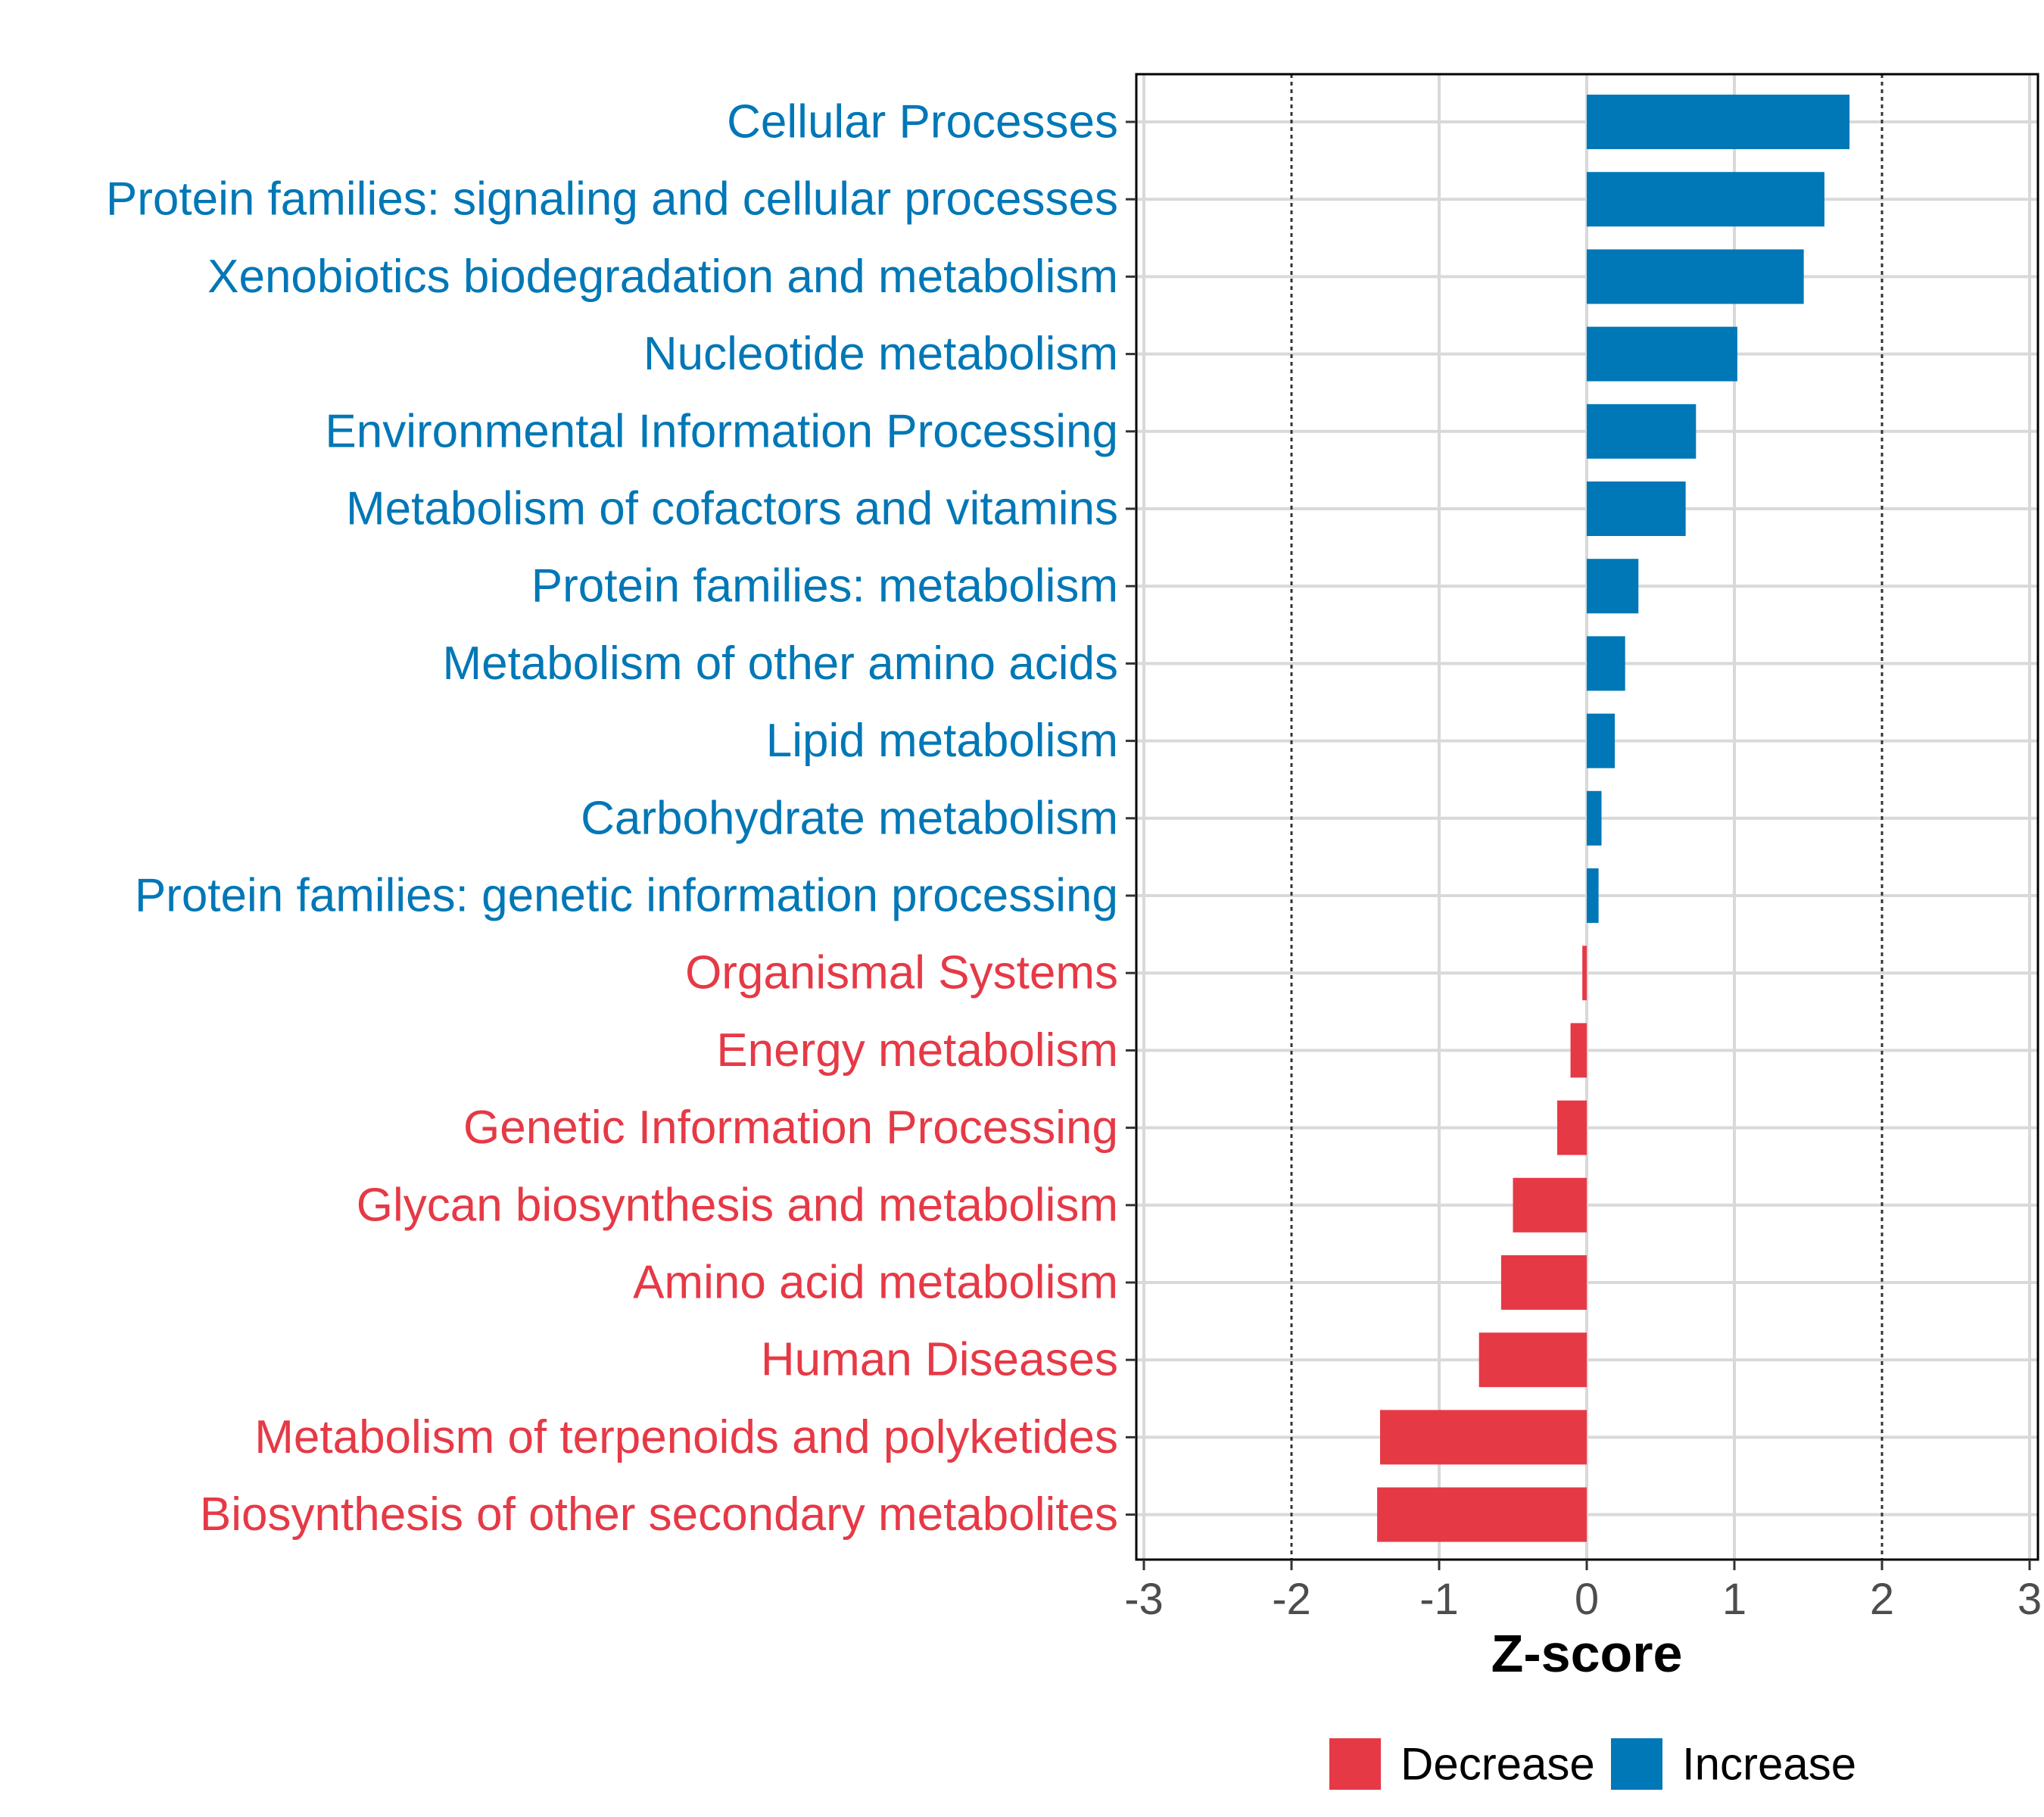 This screenshot has width=2044, height=1817. What do you see at coordinates (2030, 1599) in the screenshot?
I see `x-tick-label: 3` at bounding box center [2030, 1599].